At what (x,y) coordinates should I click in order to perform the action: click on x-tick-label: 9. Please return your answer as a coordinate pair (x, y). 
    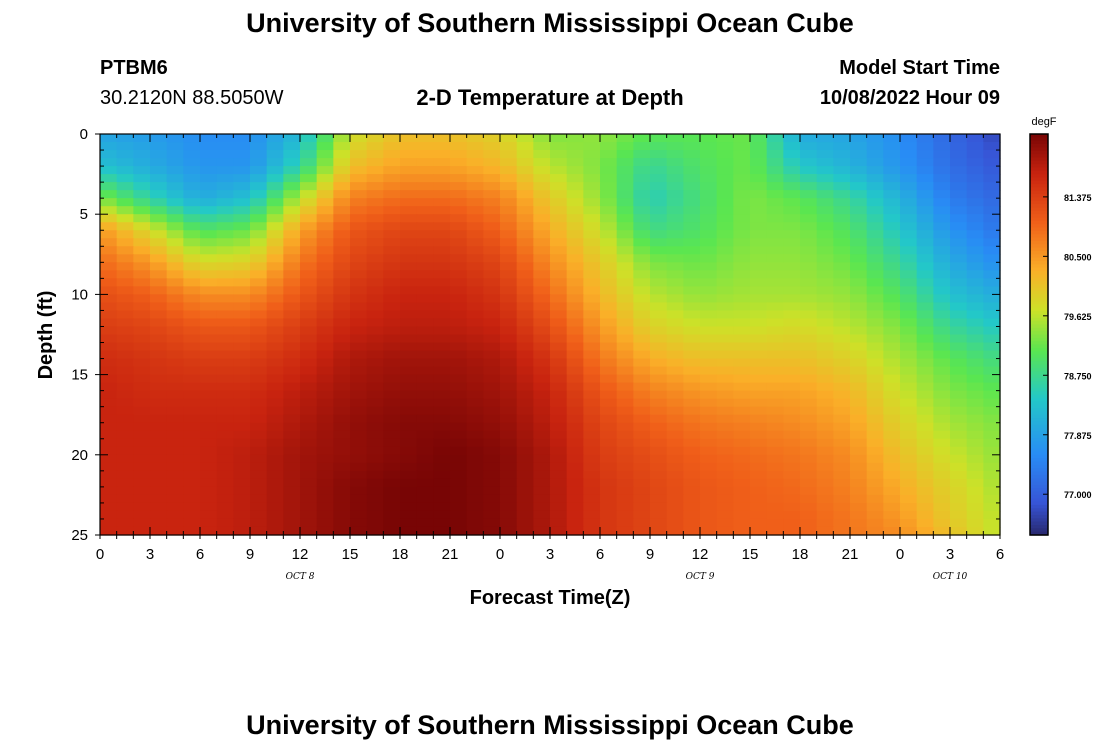
    Looking at the image, I should click on (250, 554).